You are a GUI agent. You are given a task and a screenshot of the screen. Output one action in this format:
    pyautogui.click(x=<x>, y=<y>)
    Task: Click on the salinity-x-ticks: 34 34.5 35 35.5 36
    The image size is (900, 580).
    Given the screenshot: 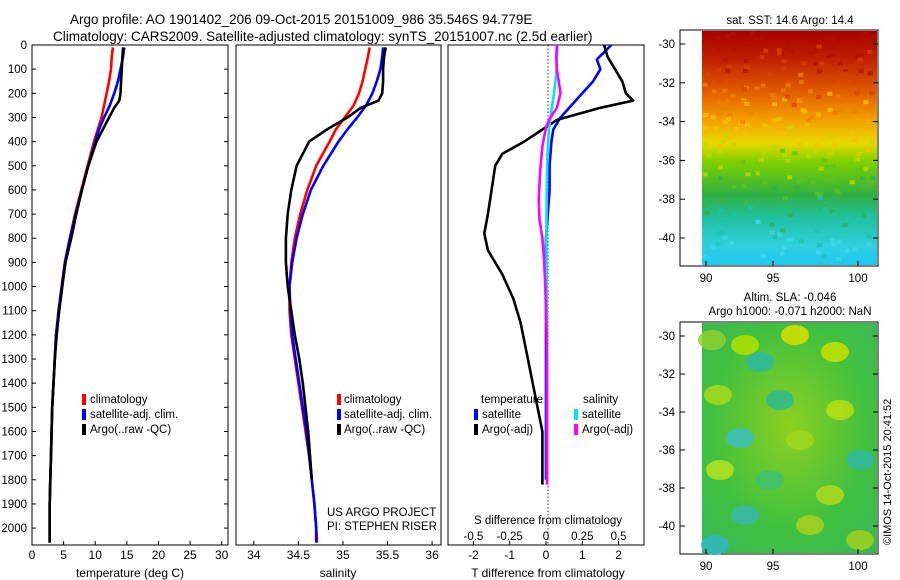 What is the action you would take?
    pyautogui.click(x=343, y=551)
    